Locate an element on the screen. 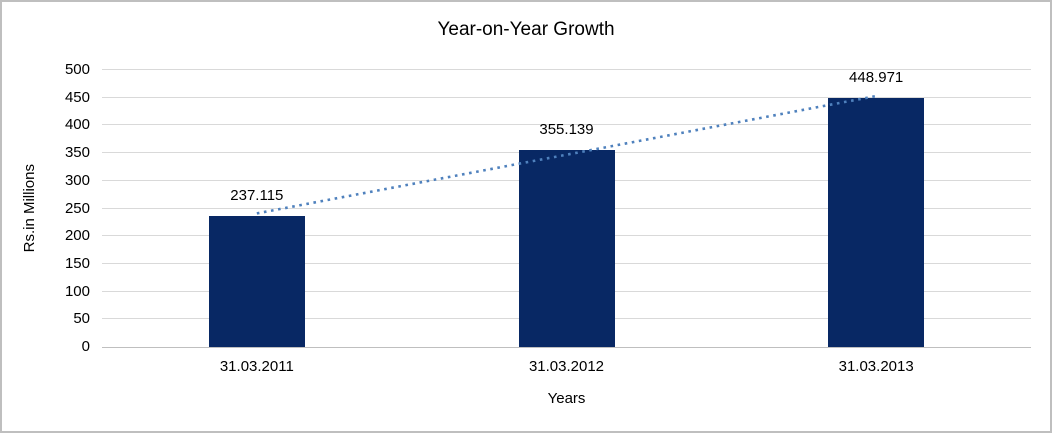 The image size is (1052, 433). y-tick-label: 250 is located at coordinates (77, 208).